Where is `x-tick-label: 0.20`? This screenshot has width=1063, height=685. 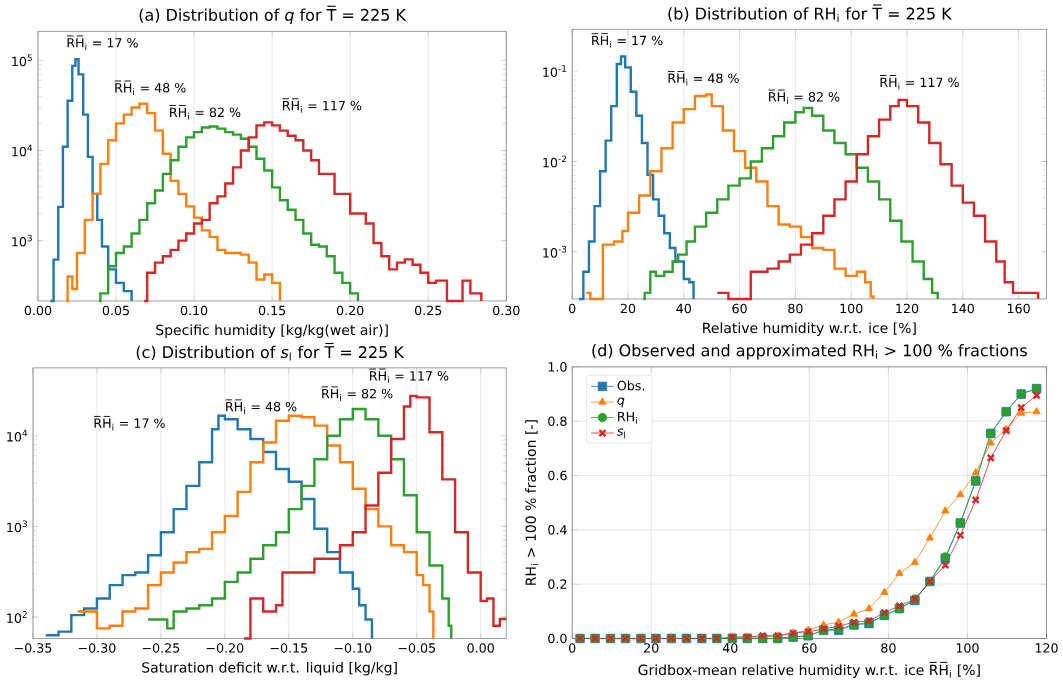
x-tick-label: 0.20 is located at coordinates (350, 310).